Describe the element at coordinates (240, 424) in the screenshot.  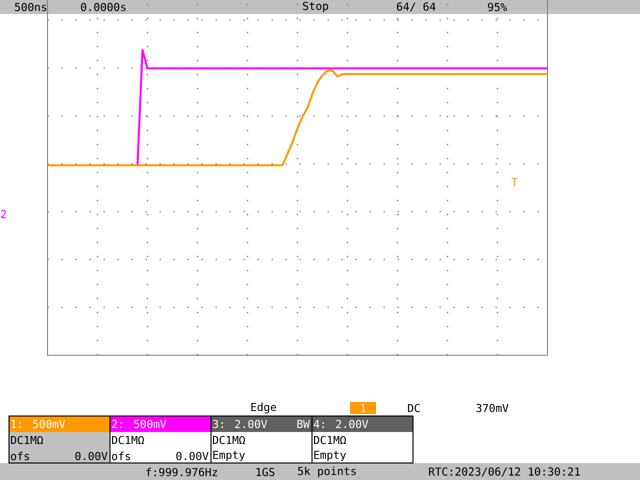
I see `text: 3: 2.00V` at that location.